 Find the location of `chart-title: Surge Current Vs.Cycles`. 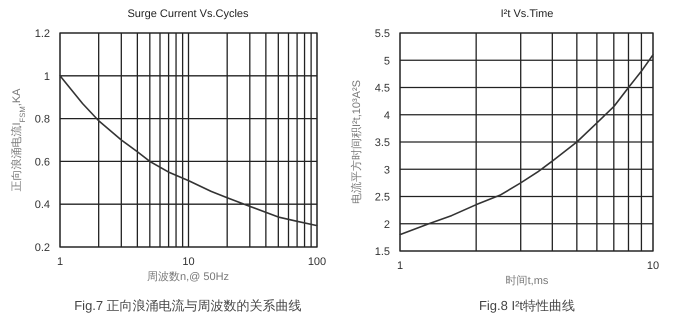

chart-title: Surge Current Vs.Cycles is located at coordinates (188, 14).